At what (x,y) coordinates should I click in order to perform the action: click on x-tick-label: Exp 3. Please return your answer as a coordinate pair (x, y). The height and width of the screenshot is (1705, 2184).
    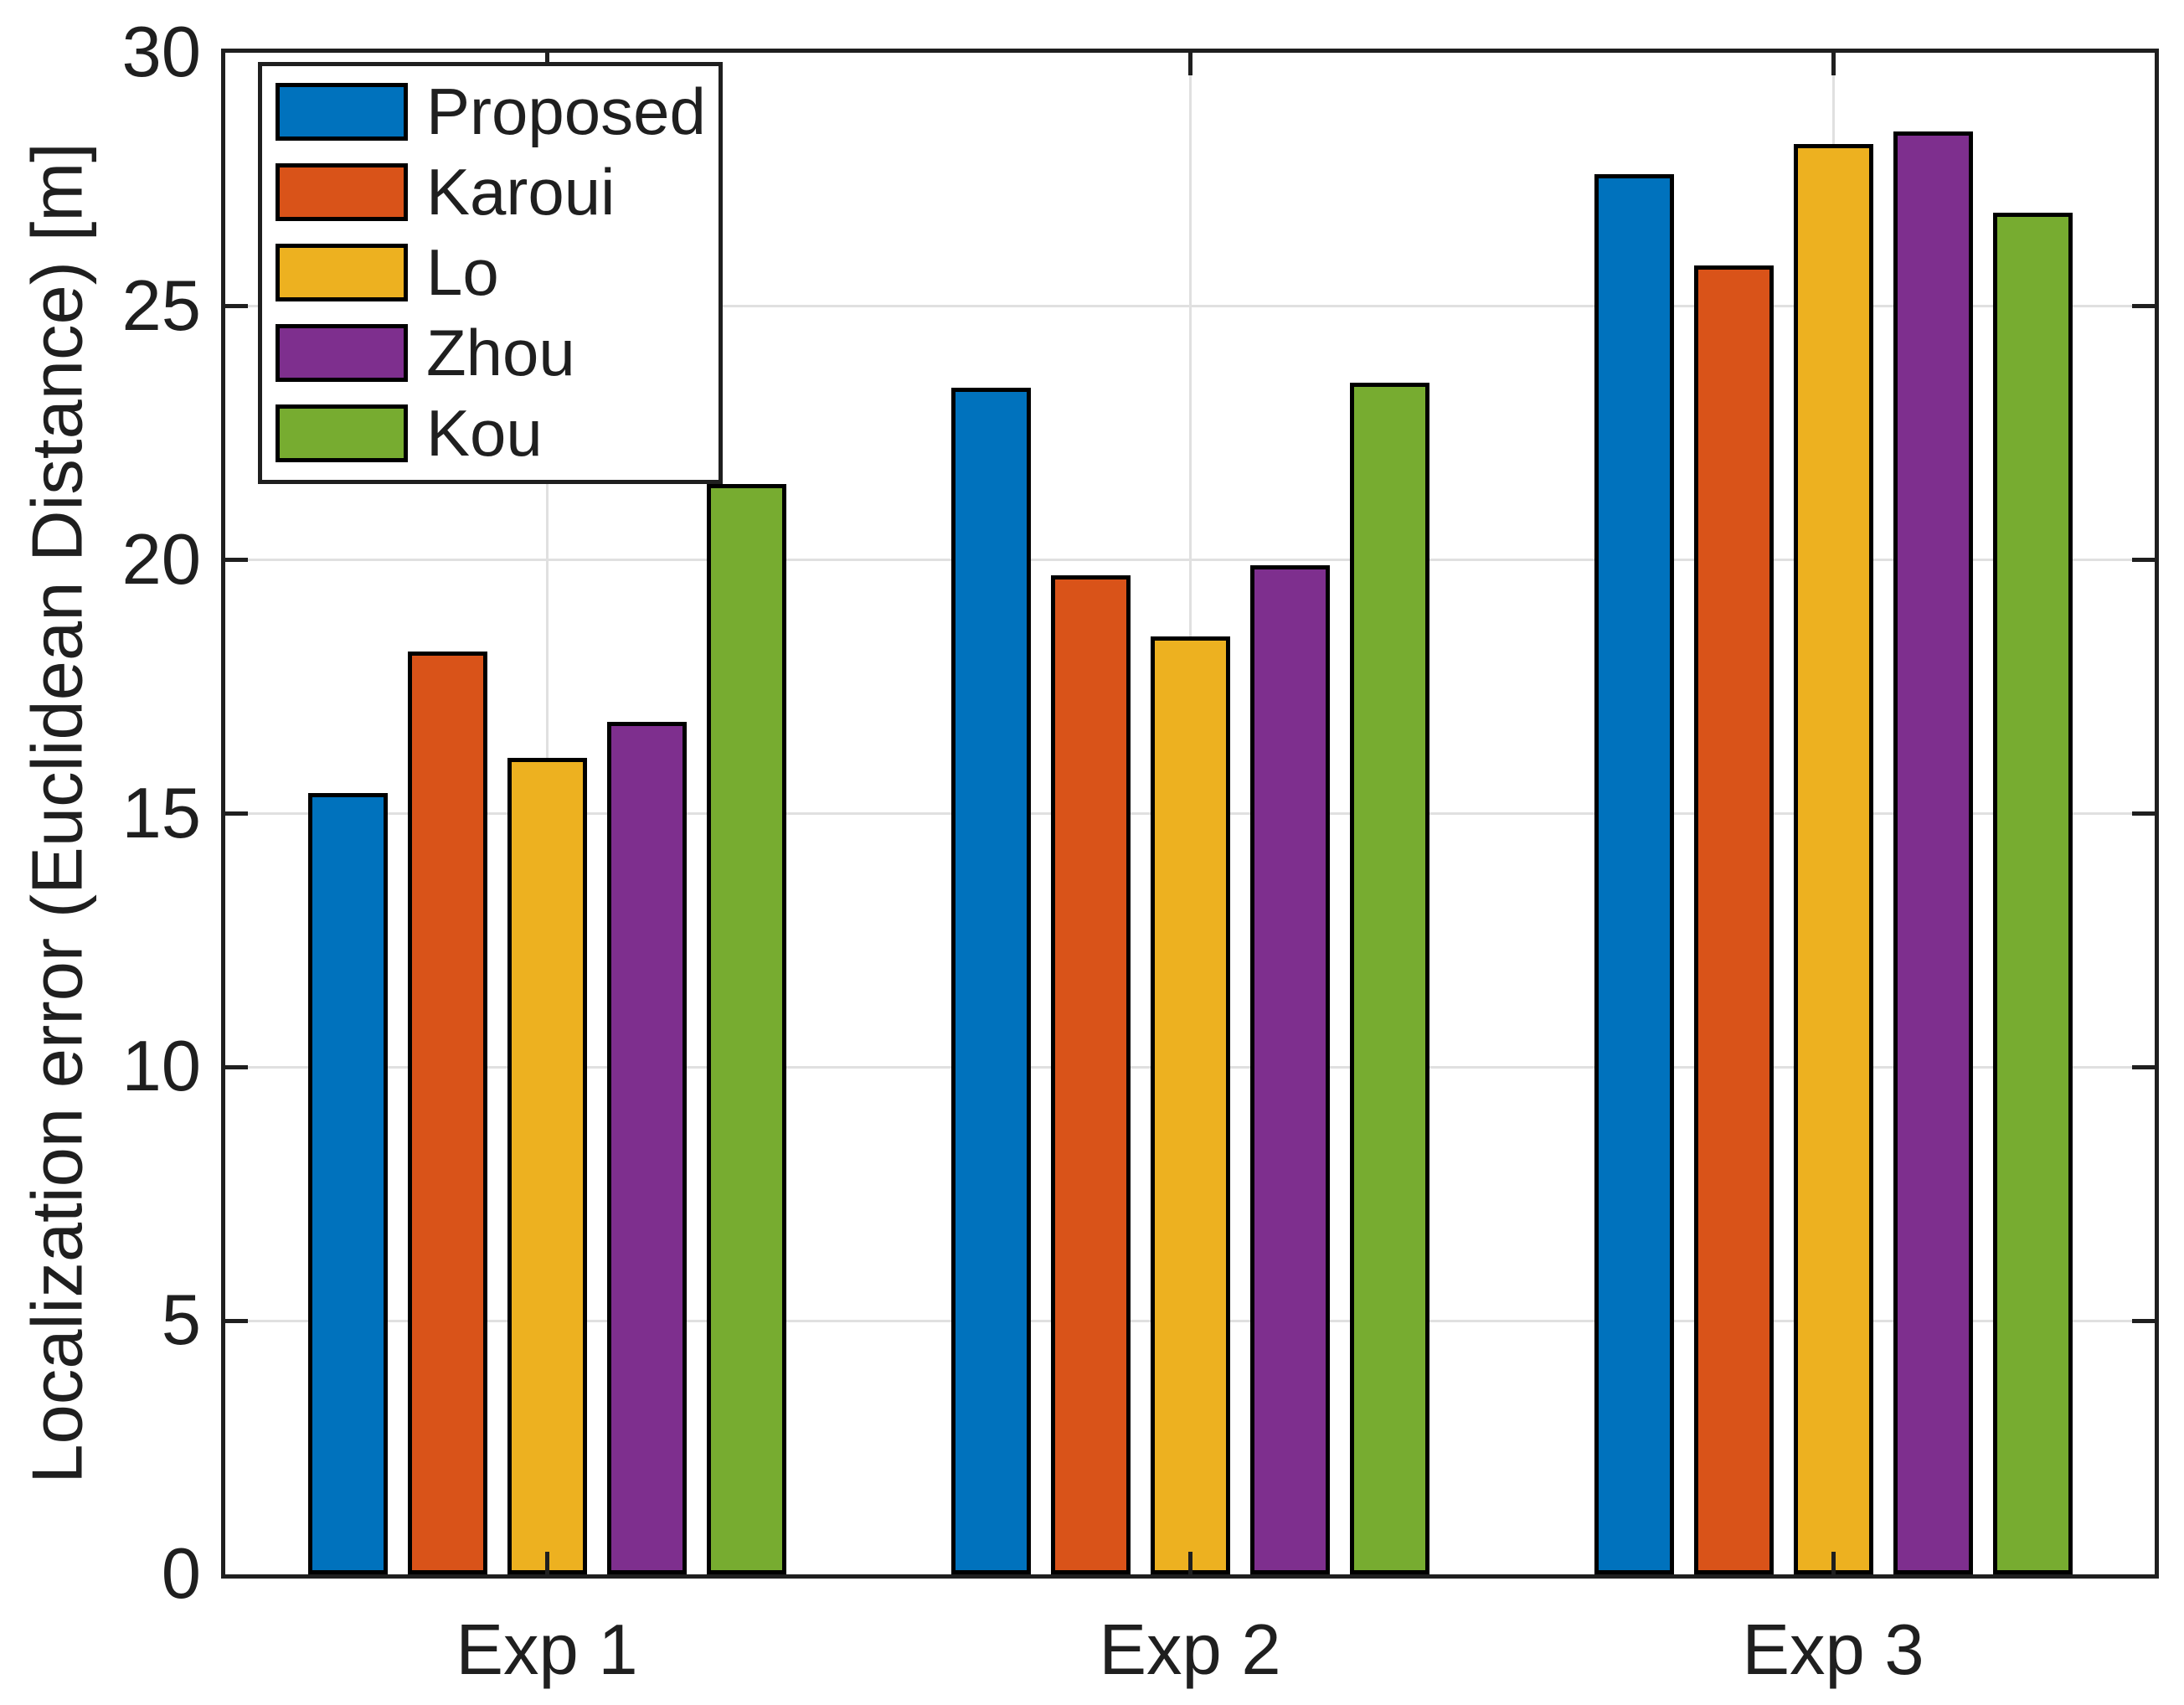
    Looking at the image, I should click on (1833, 1650).